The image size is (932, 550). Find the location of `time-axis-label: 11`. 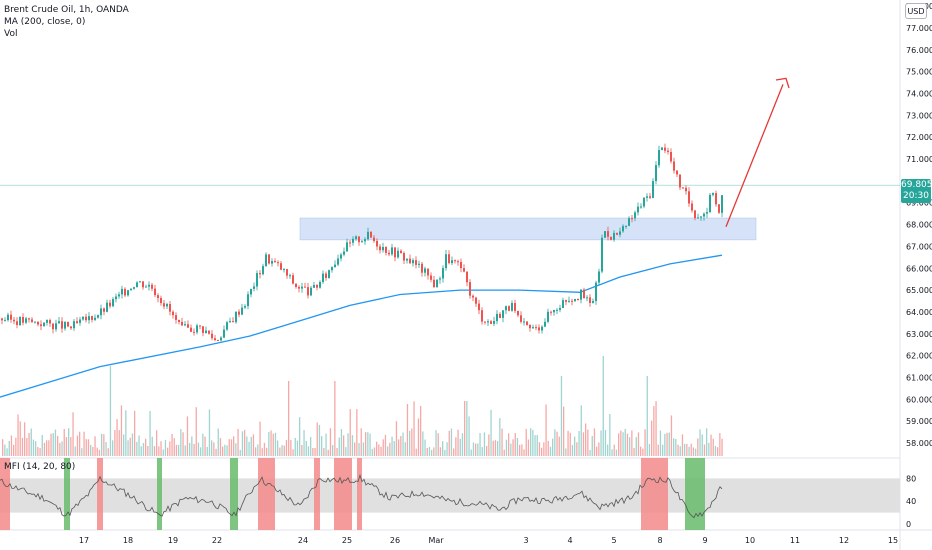

time-axis-label: 11 is located at coordinates (795, 540).